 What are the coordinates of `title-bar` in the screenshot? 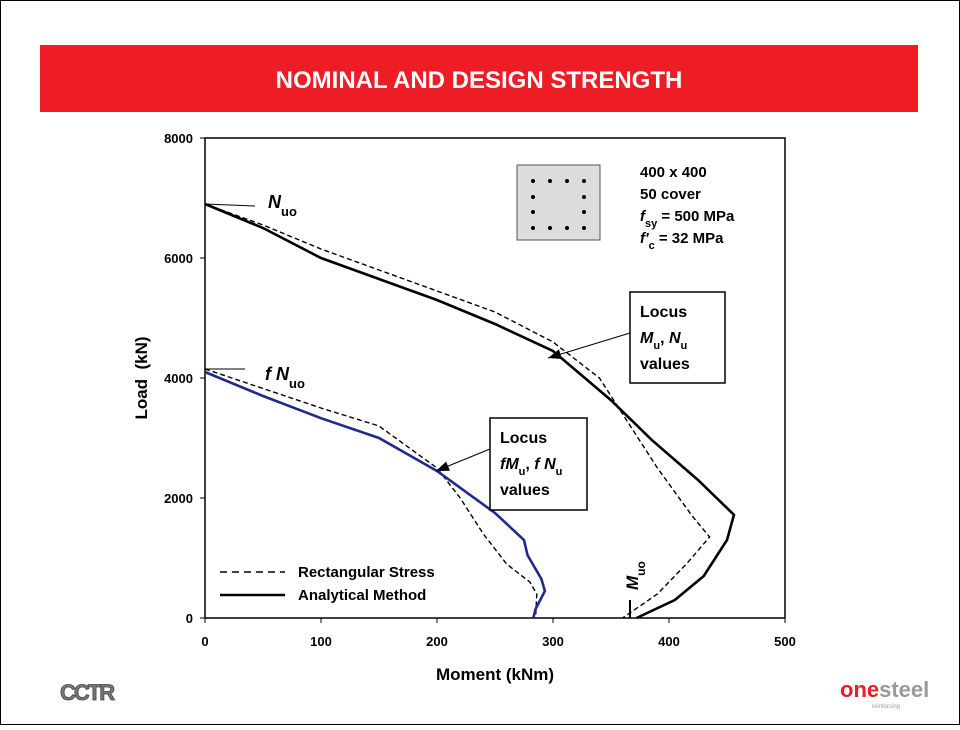 It's located at (479, 78).